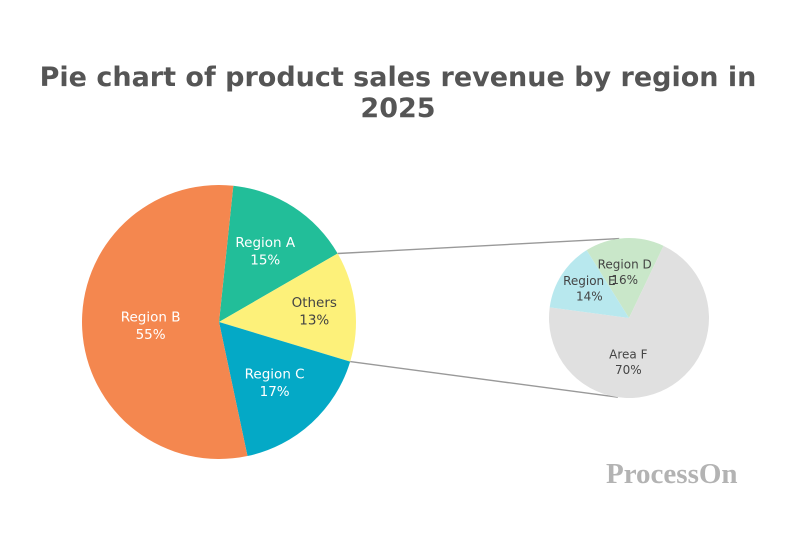 The width and height of the screenshot is (796, 535). What do you see at coordinates (288, 307) in the screenshot?
I see `pie-slice-others` at bounding box center [288, 307].